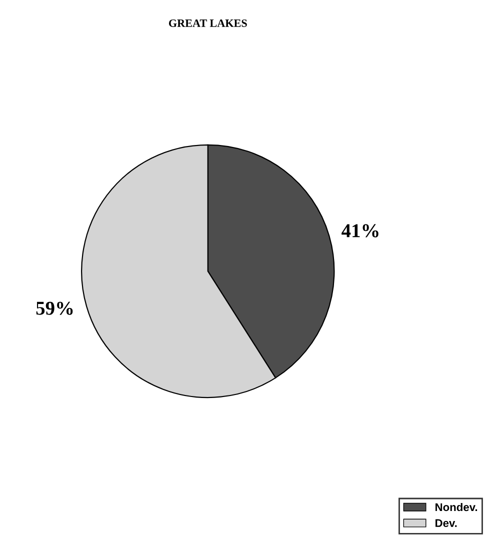  What do you see at coordinates (446, 523) in the screenshot?
I see `legend-label: Dev.` at bounding box center [446, 523].